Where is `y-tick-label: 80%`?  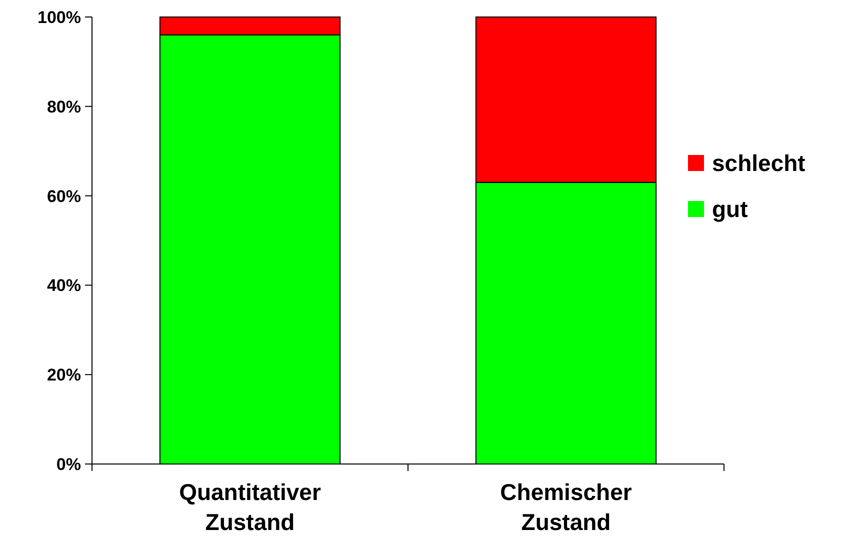 y-tick-label: 80% is located at coordinates (63, 106).